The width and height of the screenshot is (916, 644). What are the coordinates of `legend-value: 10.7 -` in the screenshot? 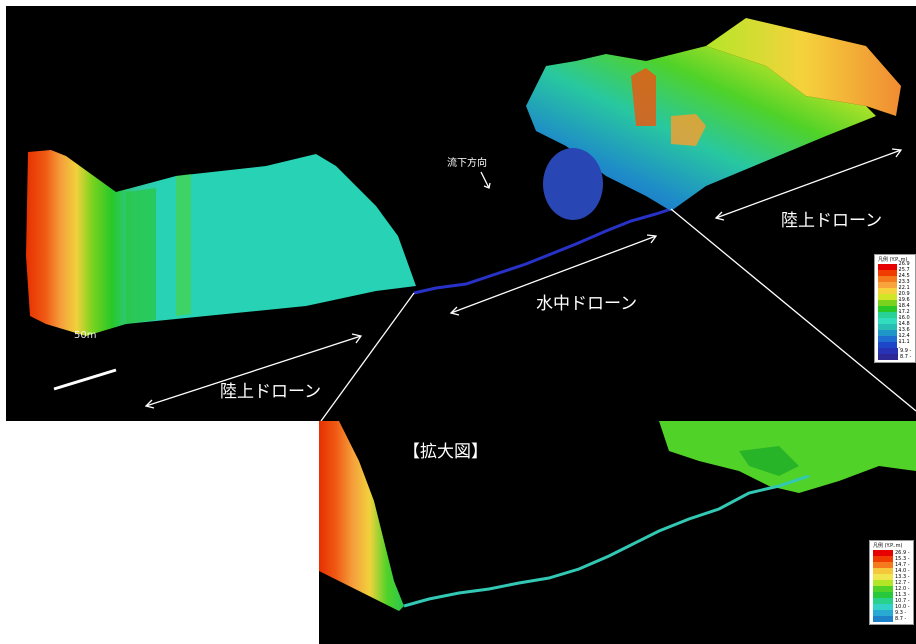 It's located at (902, 601).